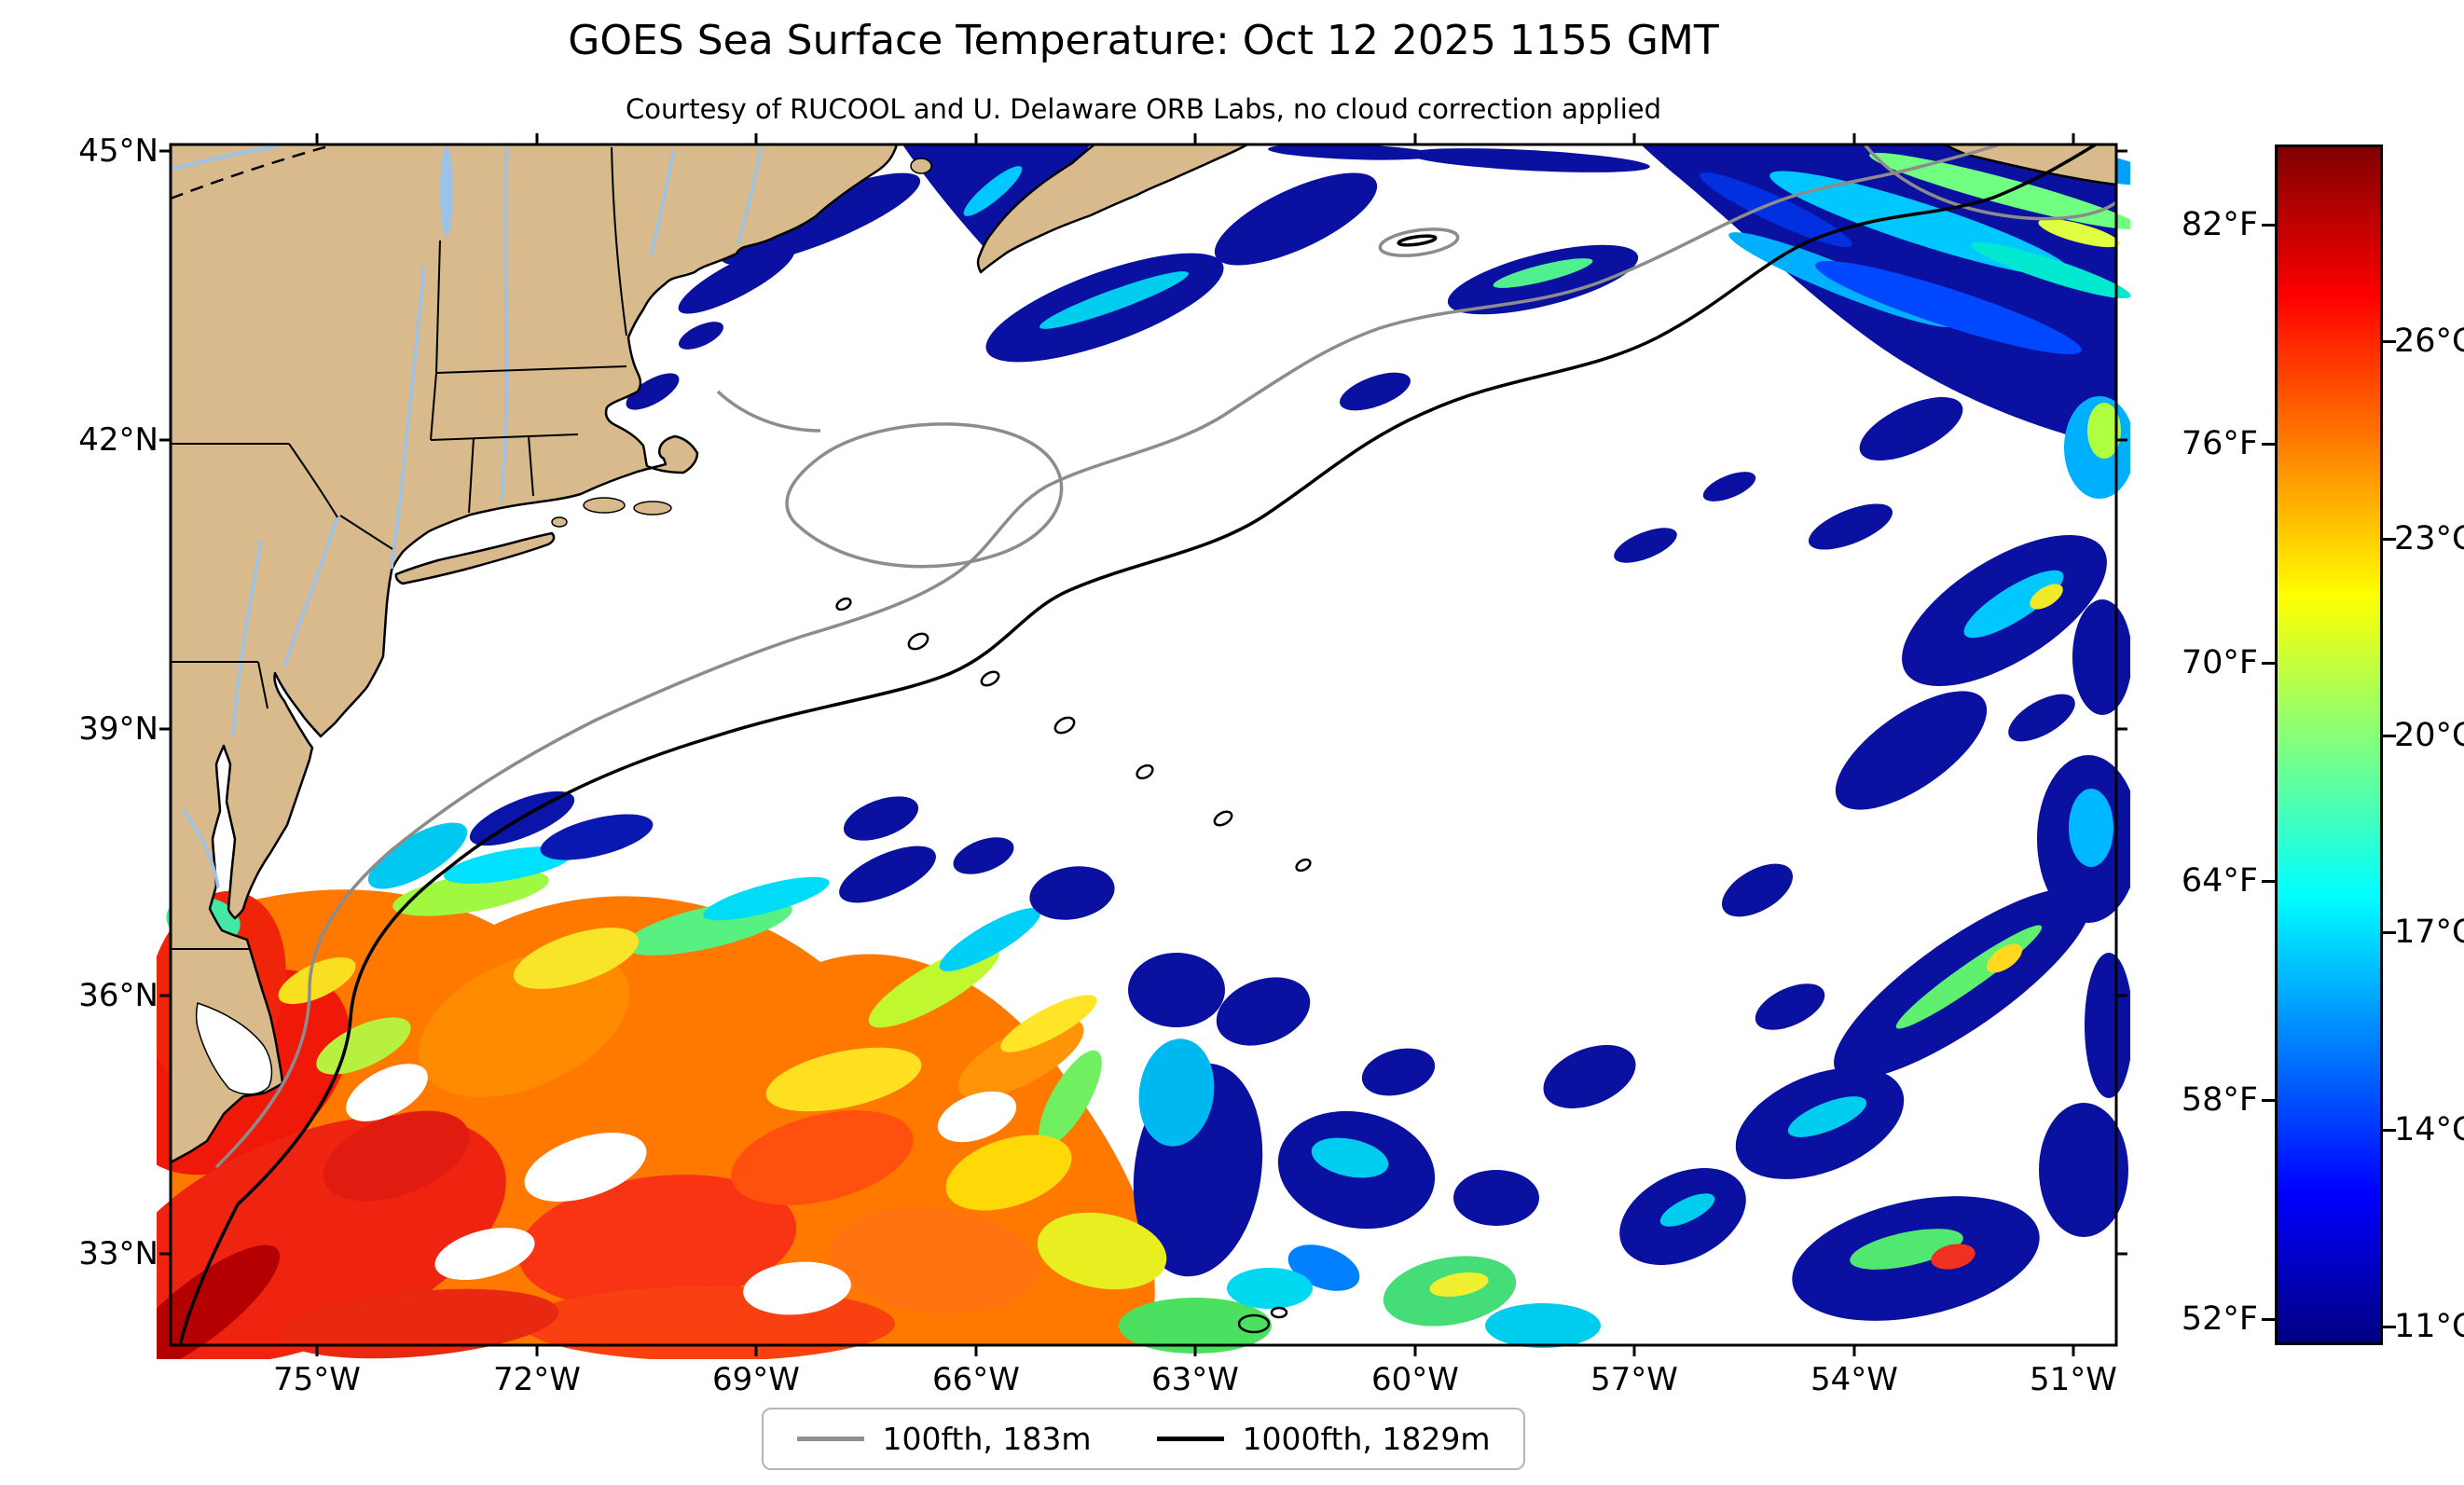 The height and width of the screenshot is (1485, 2464). I want to click on political-boundaries, so click(398, 547).